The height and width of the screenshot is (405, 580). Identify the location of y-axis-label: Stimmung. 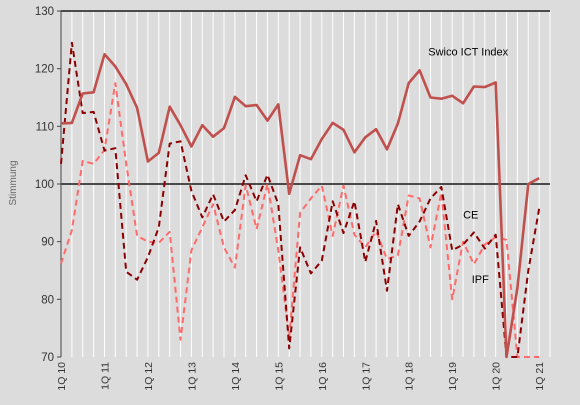
(13, 182).